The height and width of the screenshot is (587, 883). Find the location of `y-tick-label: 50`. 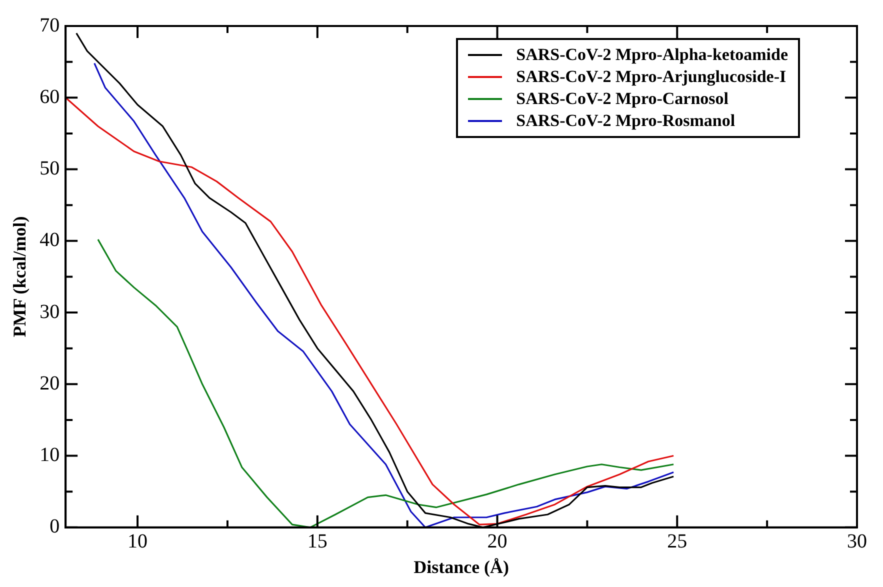

y-tick-label: 50 is located at coordinates (50, 169).